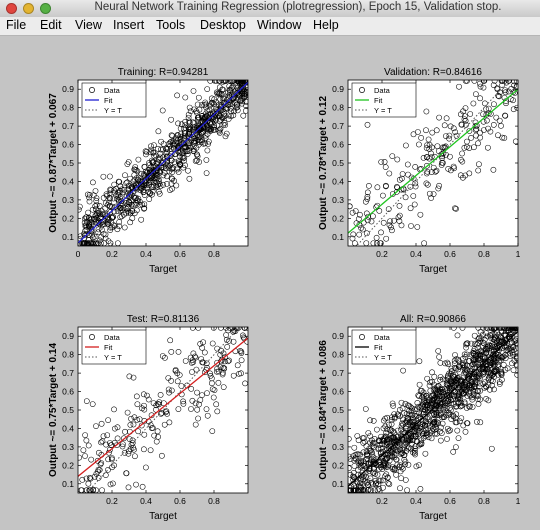 The image size is (540, 530). Describe the element at coordinates (223, 25) in the screenshot. I see `menu-desktop: Desktop` at that location.